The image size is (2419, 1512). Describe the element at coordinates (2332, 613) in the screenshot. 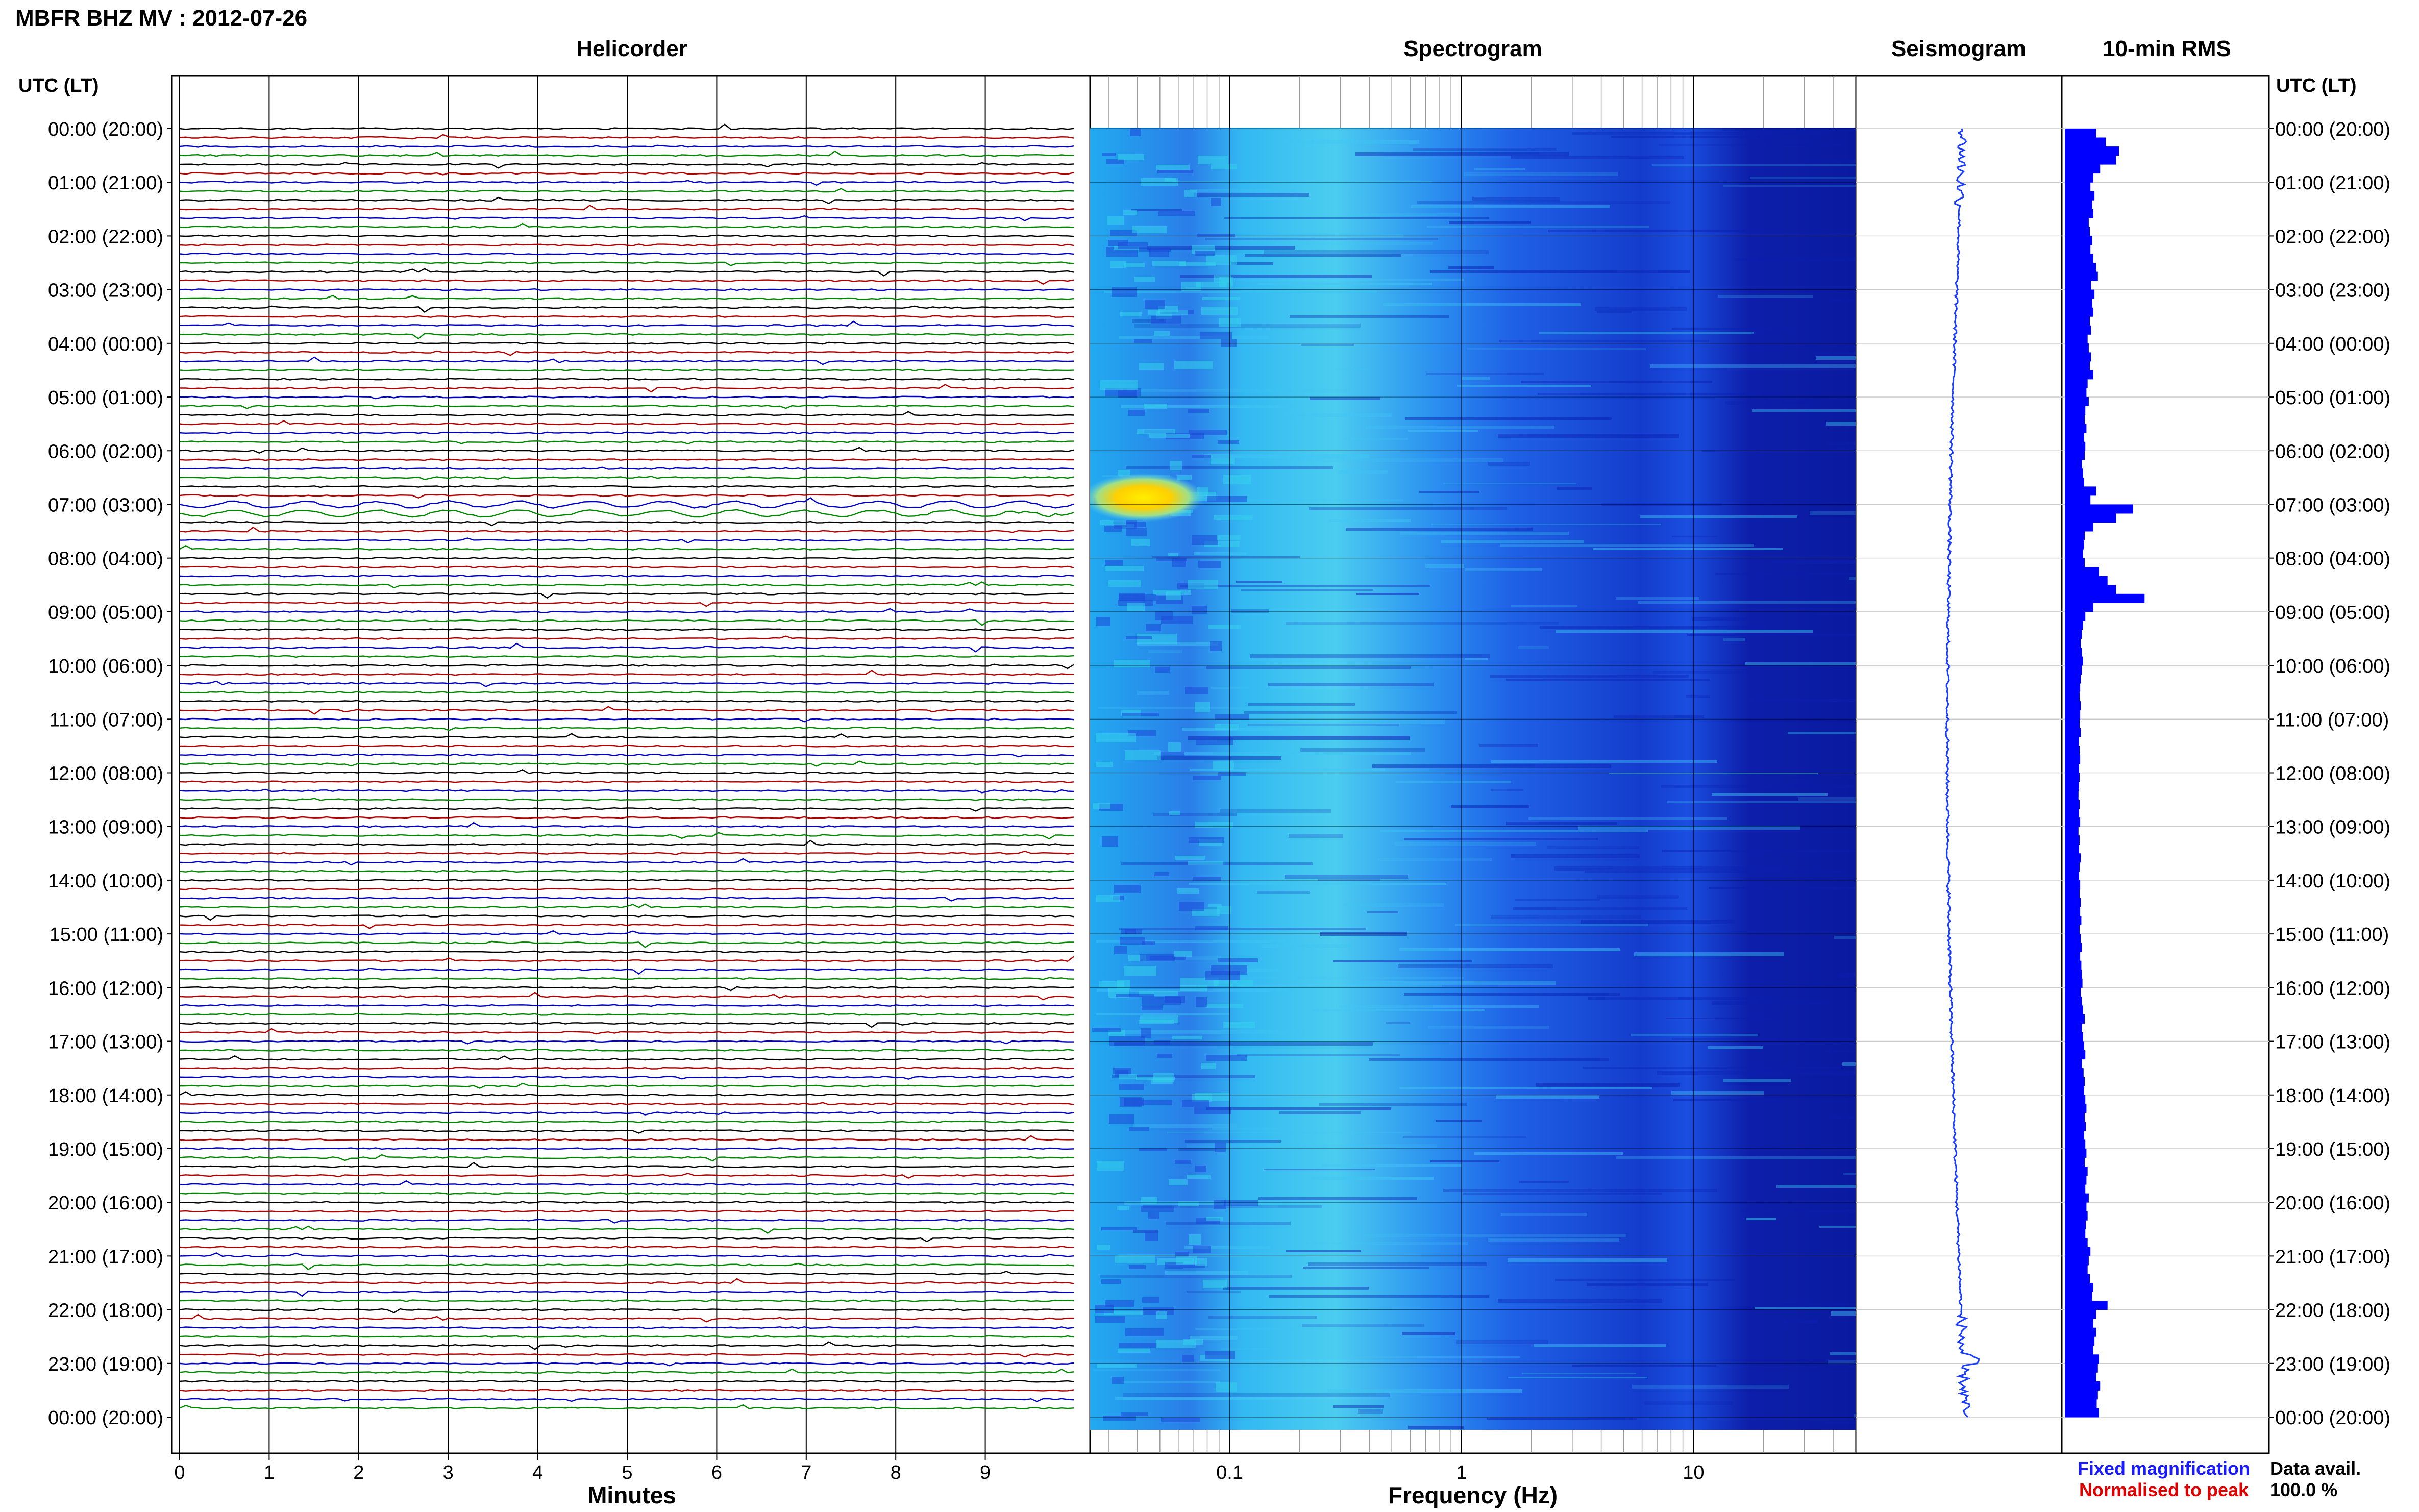

I see `time-label-right: 09:00 (05:00)` at that location.